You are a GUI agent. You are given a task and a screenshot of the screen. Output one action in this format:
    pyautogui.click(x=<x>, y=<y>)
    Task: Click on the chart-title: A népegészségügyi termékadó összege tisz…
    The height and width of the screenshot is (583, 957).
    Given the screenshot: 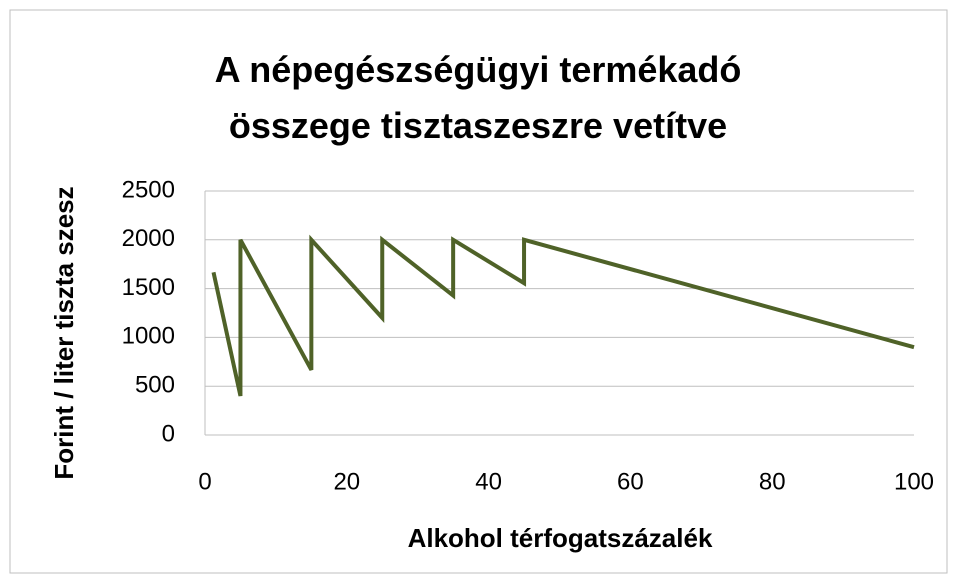 What is the action you would take?
    pyautogui.click(x=478, y=97)
    